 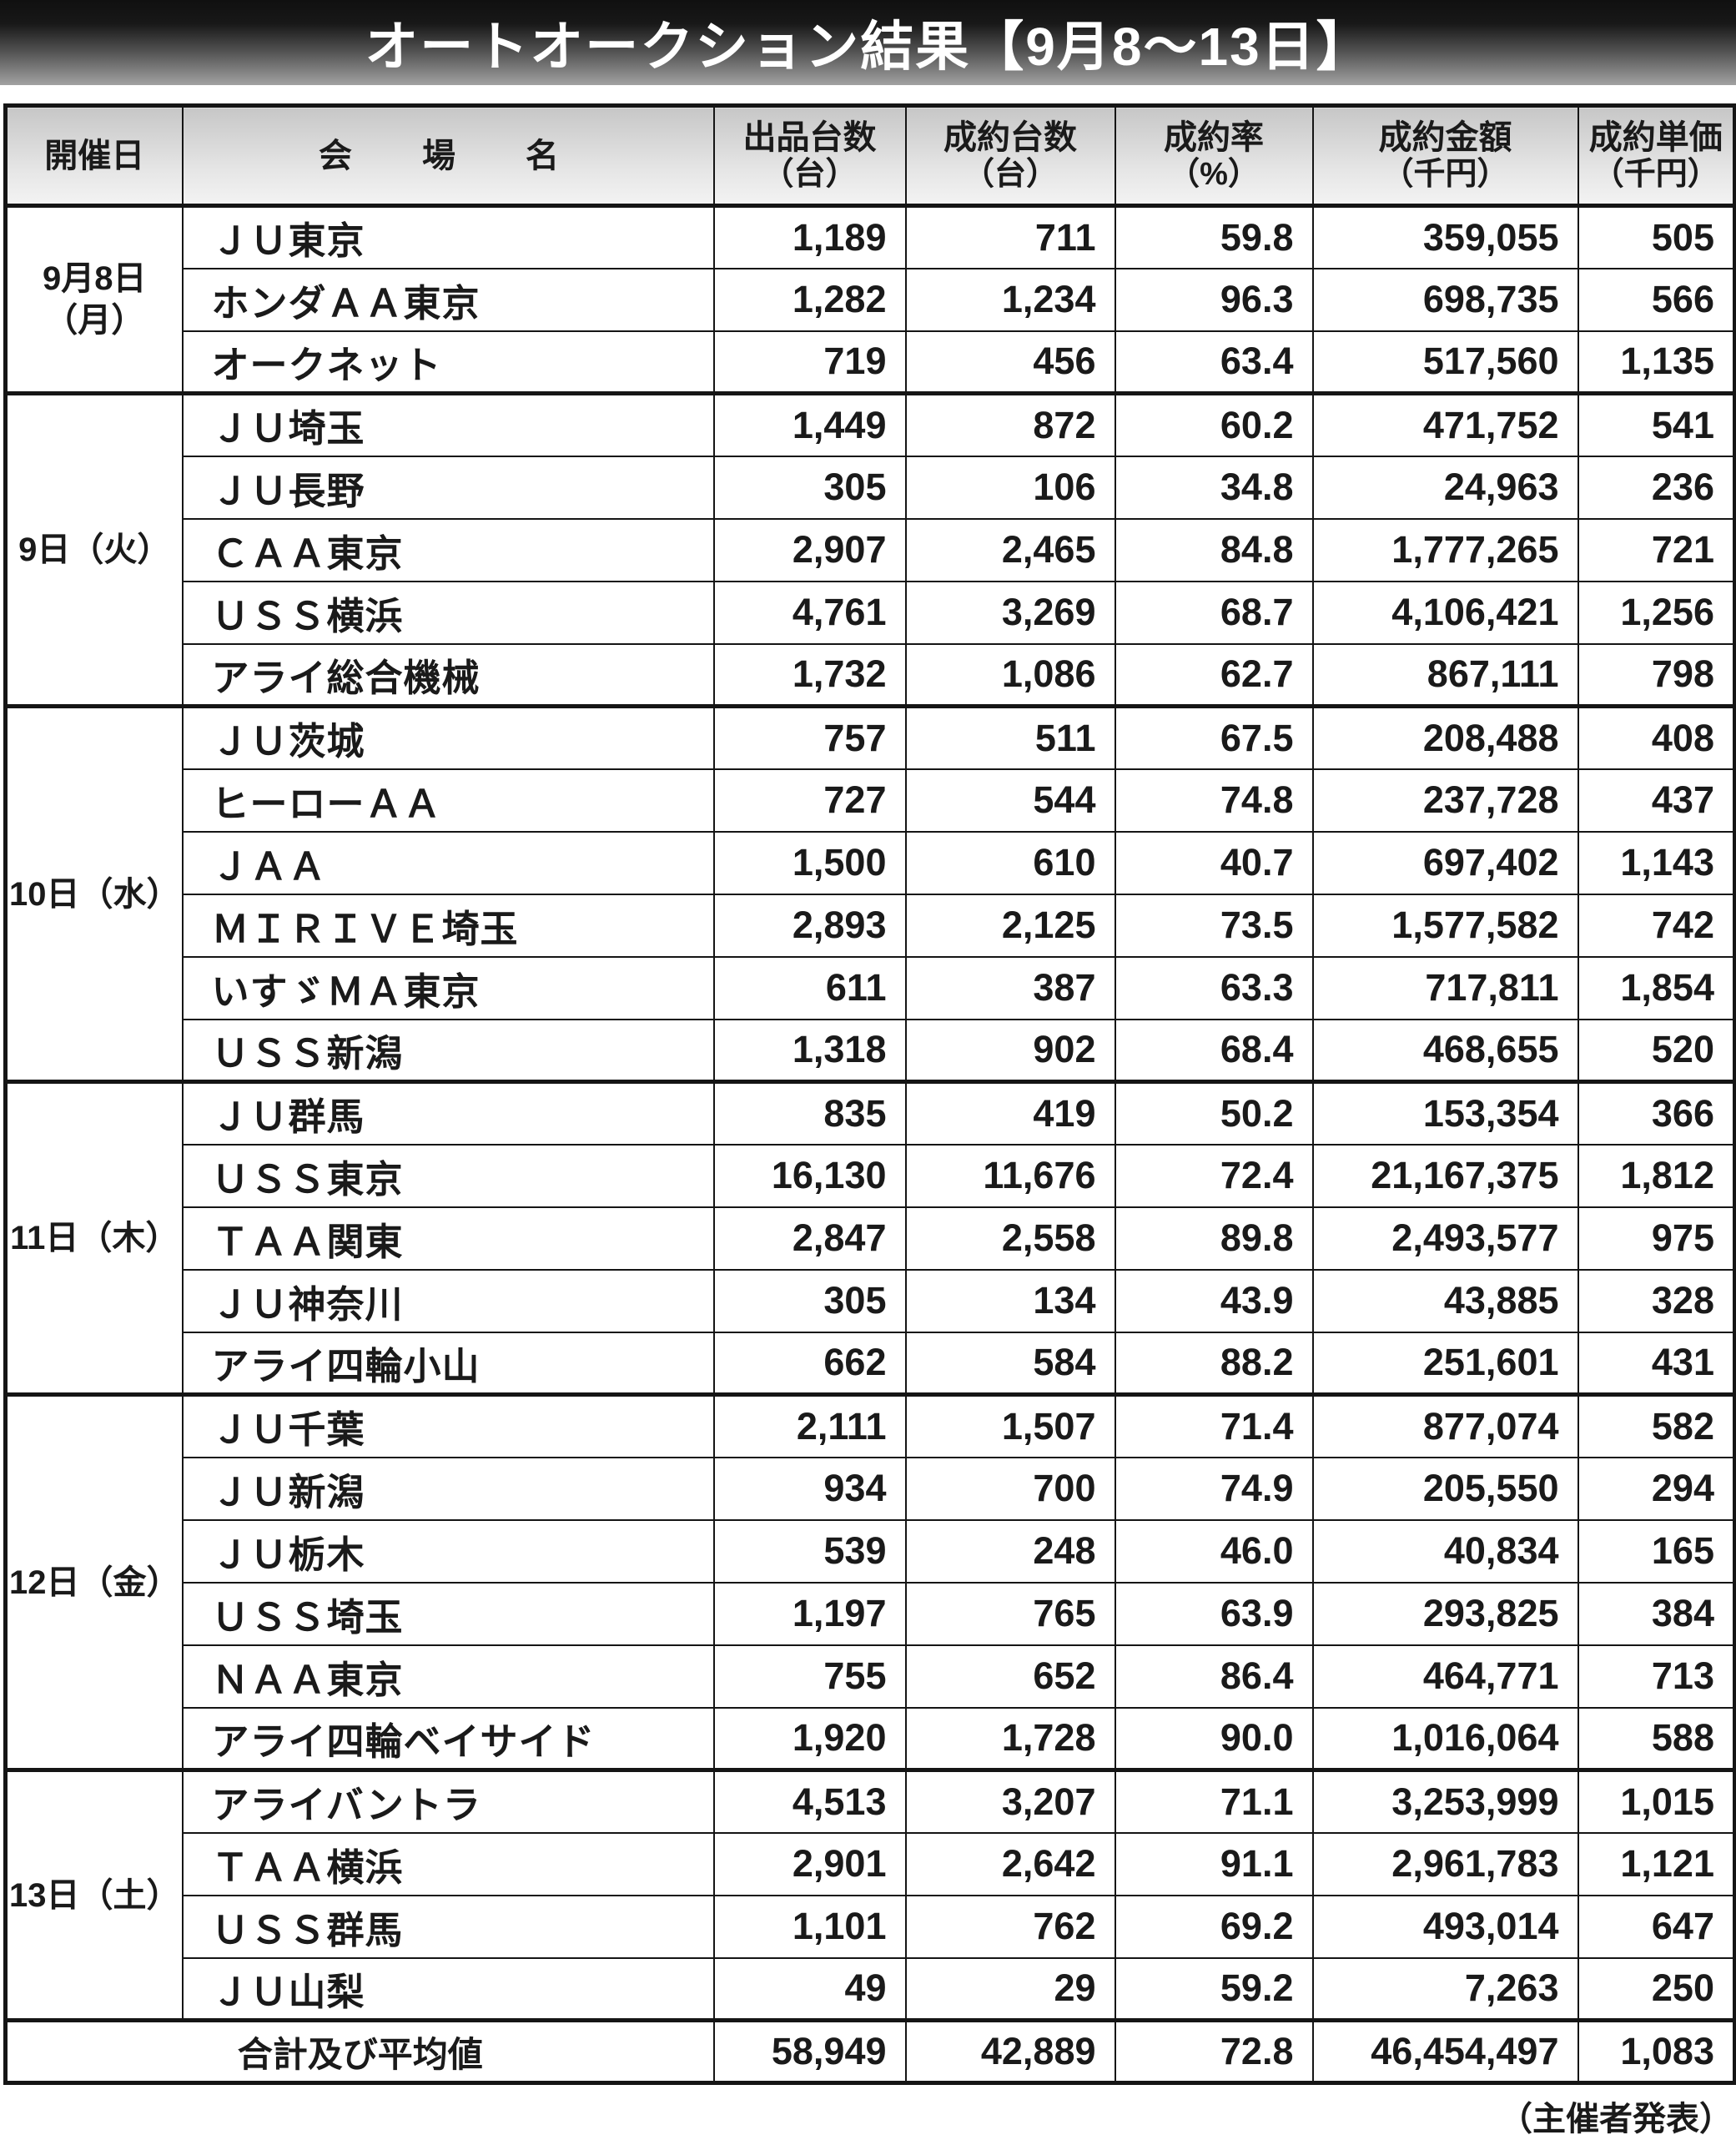 What do you see at coordinates (1656, 800) in the screenshot?
I see `unit-price-cell: 437` at bounding box center [1656, 800].